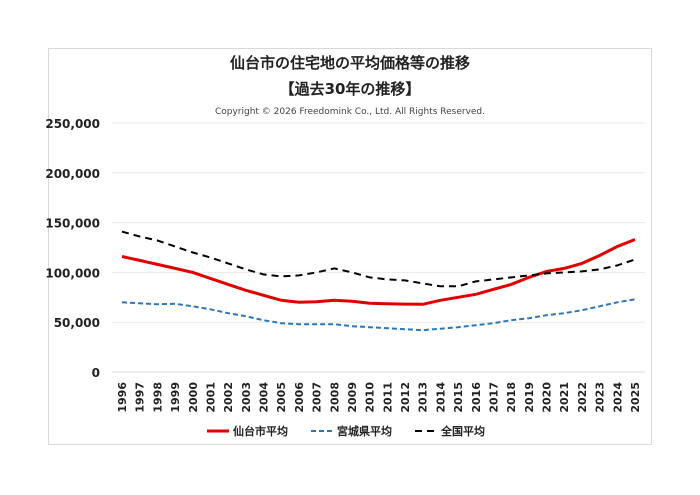  Describe the element at coordinates (72, 174) in the screenshot. I see `y-tick-label: 200,000` at that location.